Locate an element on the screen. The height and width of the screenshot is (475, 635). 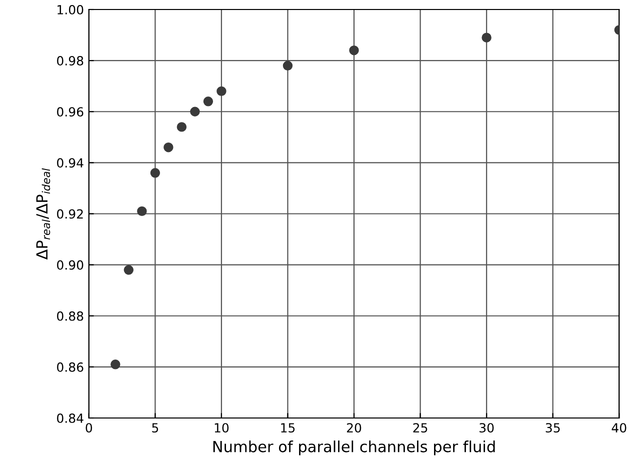
y-tick-label: 0.92 is located at coordinates (70, 214).